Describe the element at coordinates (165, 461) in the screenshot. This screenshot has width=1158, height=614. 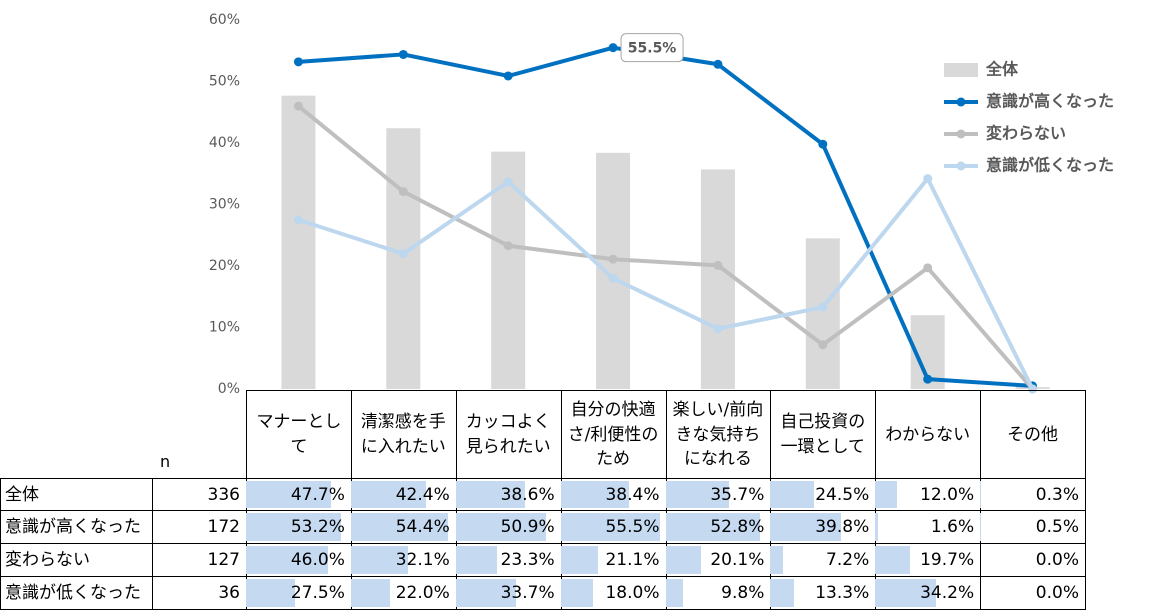
I see `n-header: n` at that location.